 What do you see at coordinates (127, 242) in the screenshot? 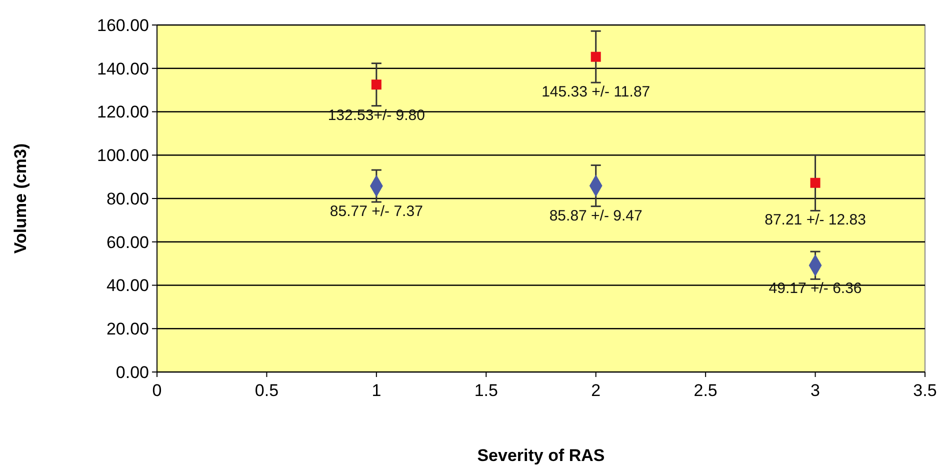
I see `y-tick-label: 60.00` at bounding box center [127, 242].